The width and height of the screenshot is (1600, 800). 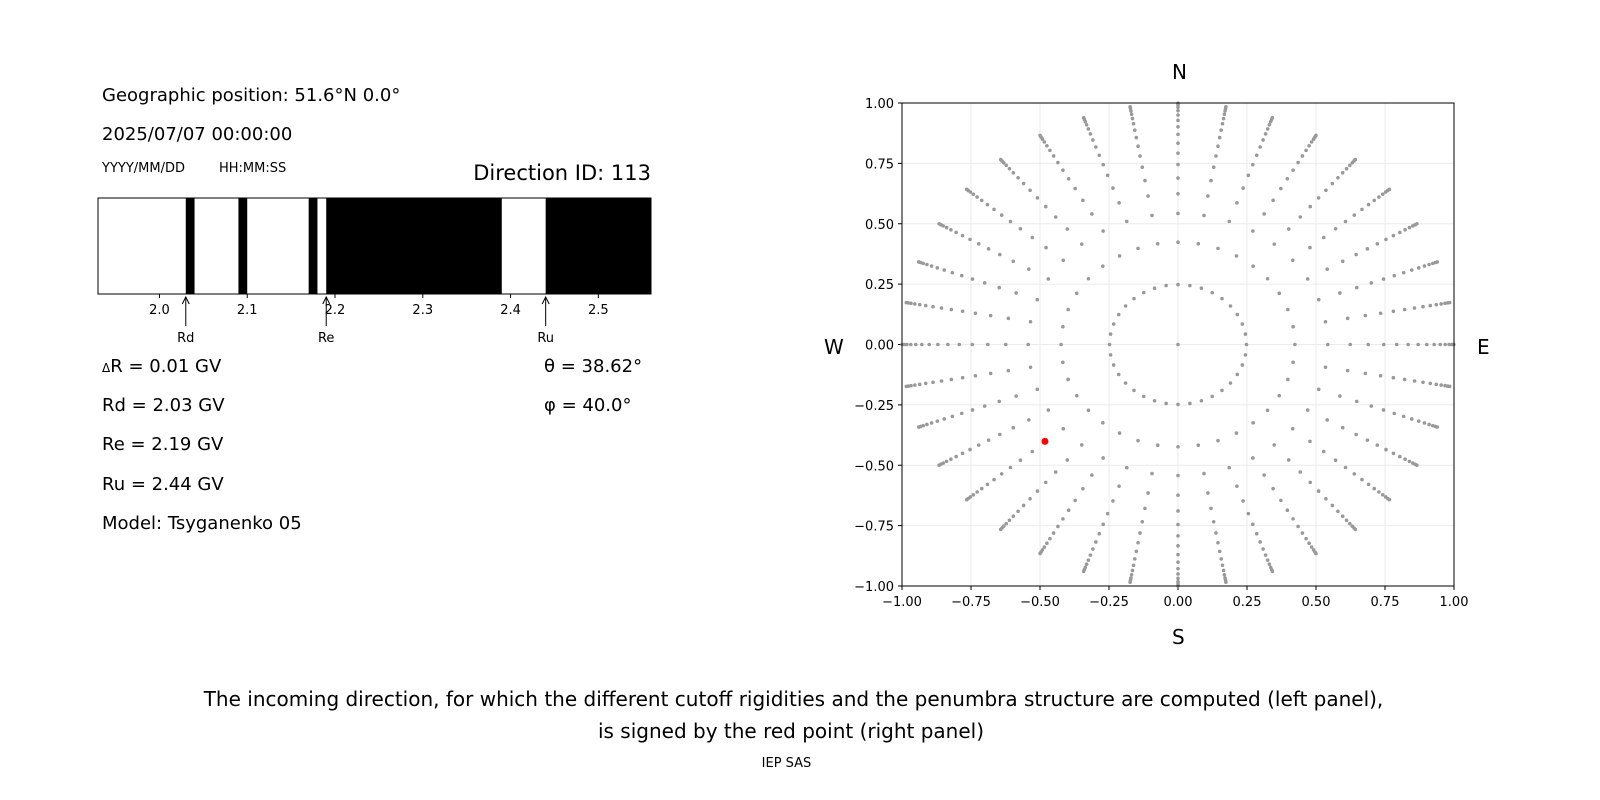 What do you see at coordinates (247, 310) in the screenshot?
I see `x-tick-label: 2.1` at bounding box center [247, 310].